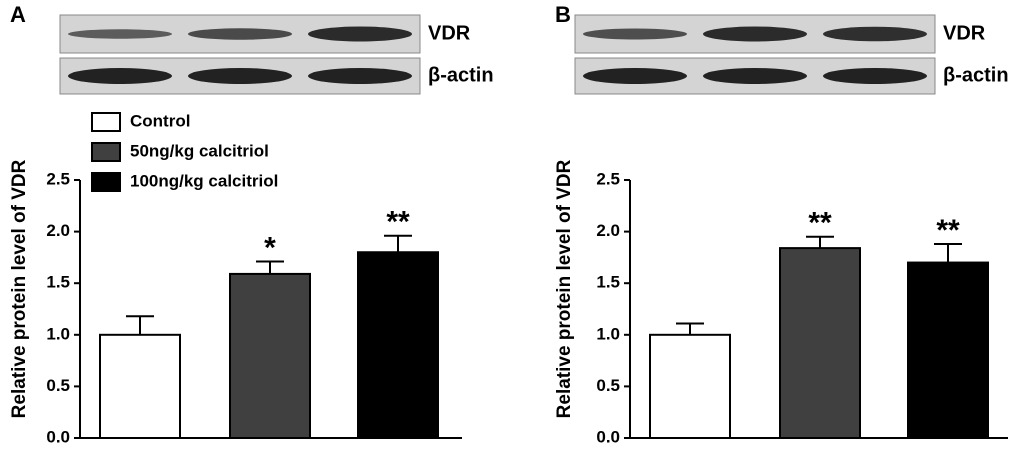 The width and height of the screenshot is (1024, 464). I want to click on significance-mark: *, so click(270, 247).